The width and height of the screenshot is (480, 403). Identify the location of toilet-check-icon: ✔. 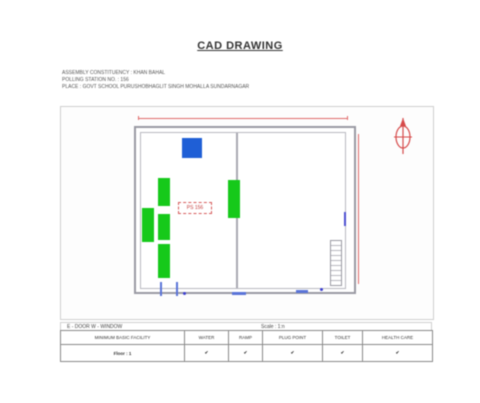
(342, 353).